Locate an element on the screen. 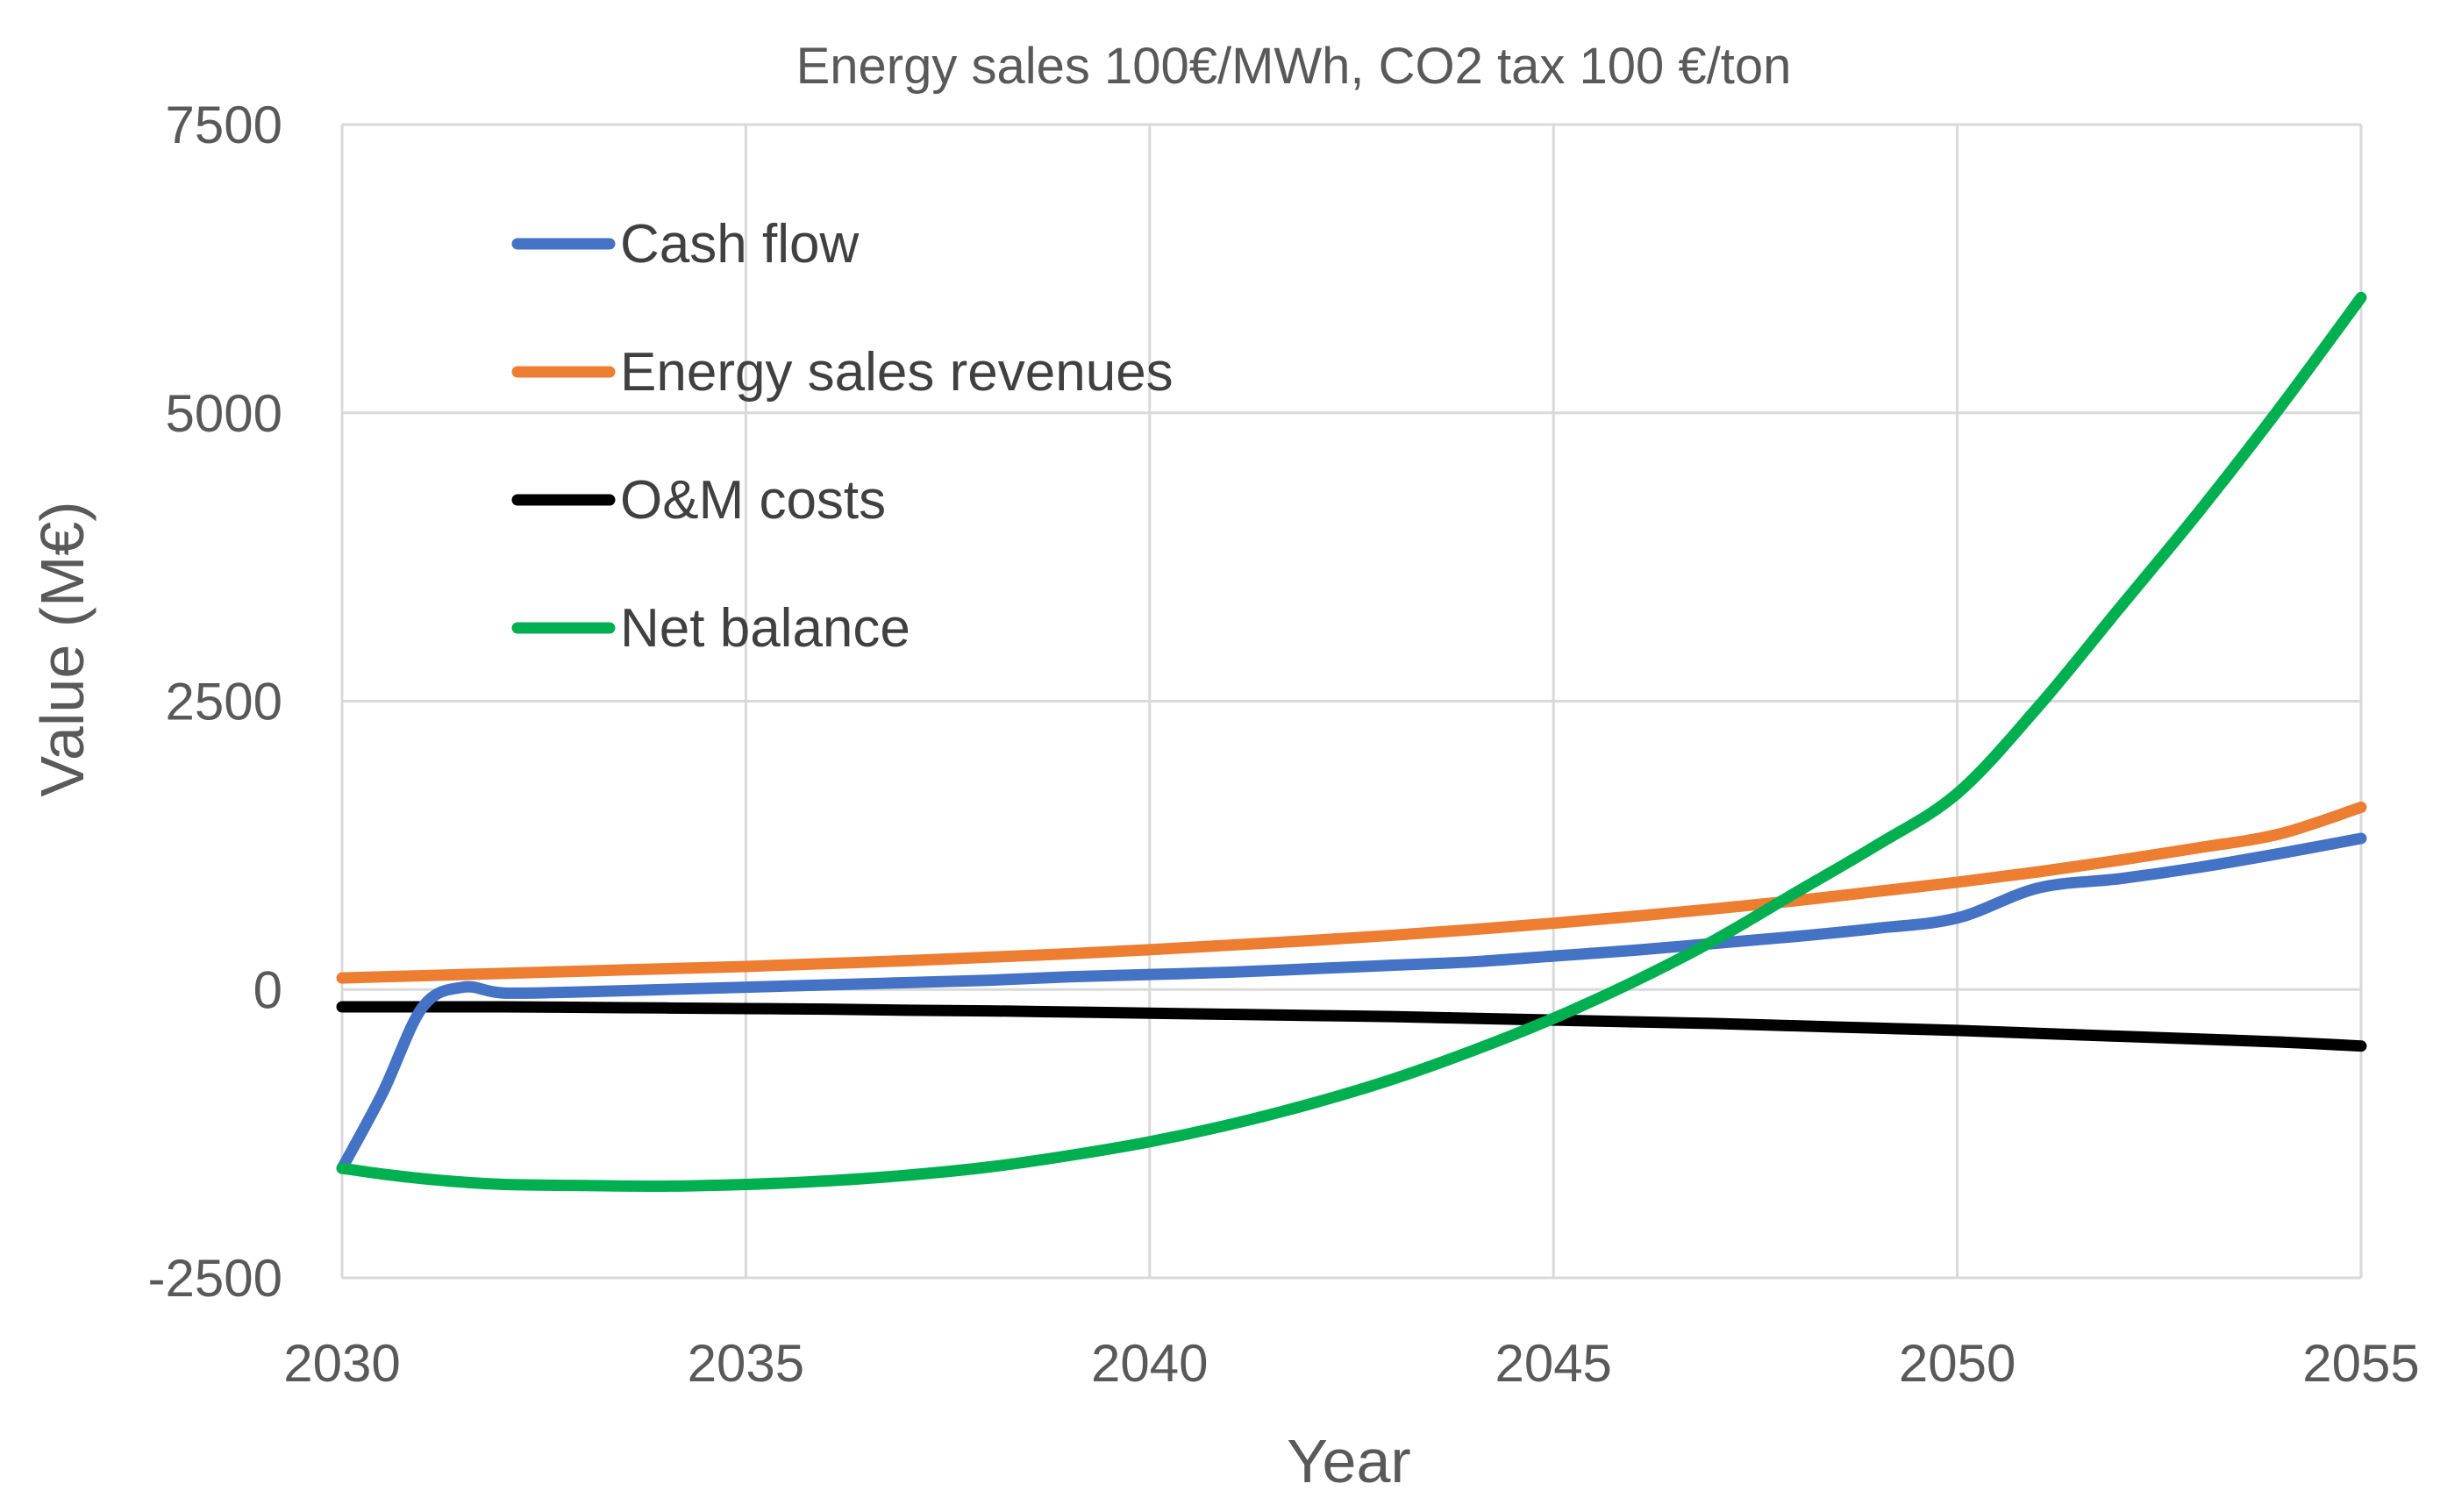 The image size is (2440, 1512). legend-label-energy-sales-revenues: Energy sales revenues is located at coordinates (897, 372).